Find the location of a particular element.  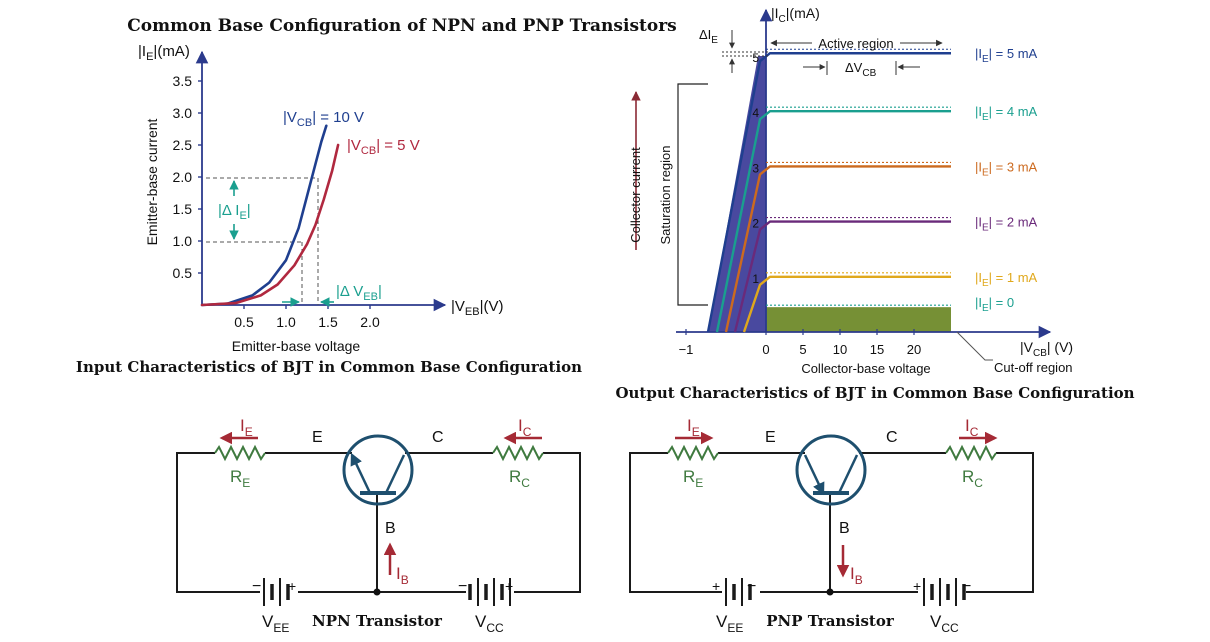

npn-base-label: B is located at coordinates (390, 528).